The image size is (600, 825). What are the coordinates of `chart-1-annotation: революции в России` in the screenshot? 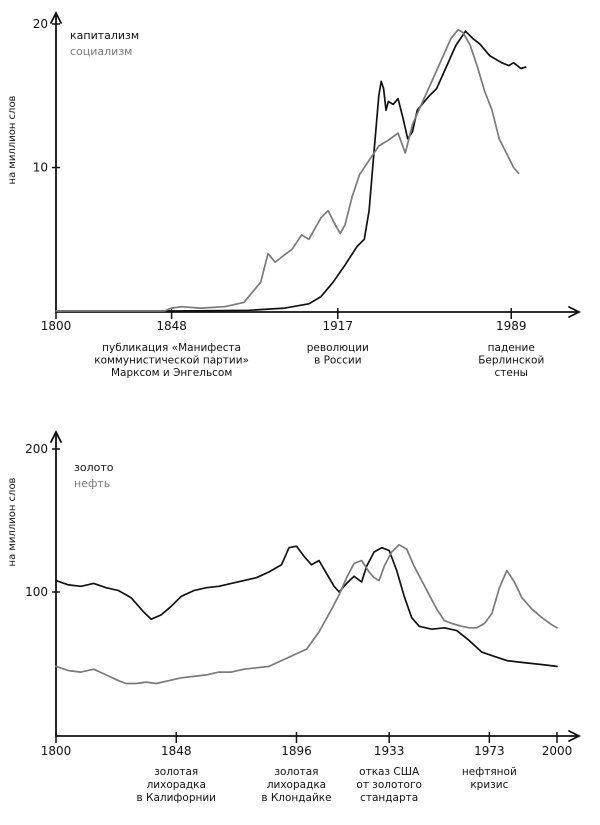 It's located at (338, 354).